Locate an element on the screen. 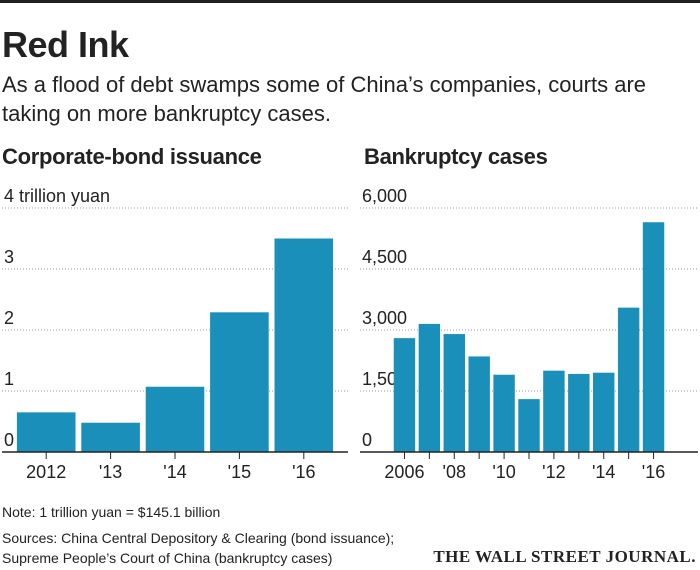 This screenshot has height=570, width=700. x-tick-label: '15 is located at coordinates (239, 472).